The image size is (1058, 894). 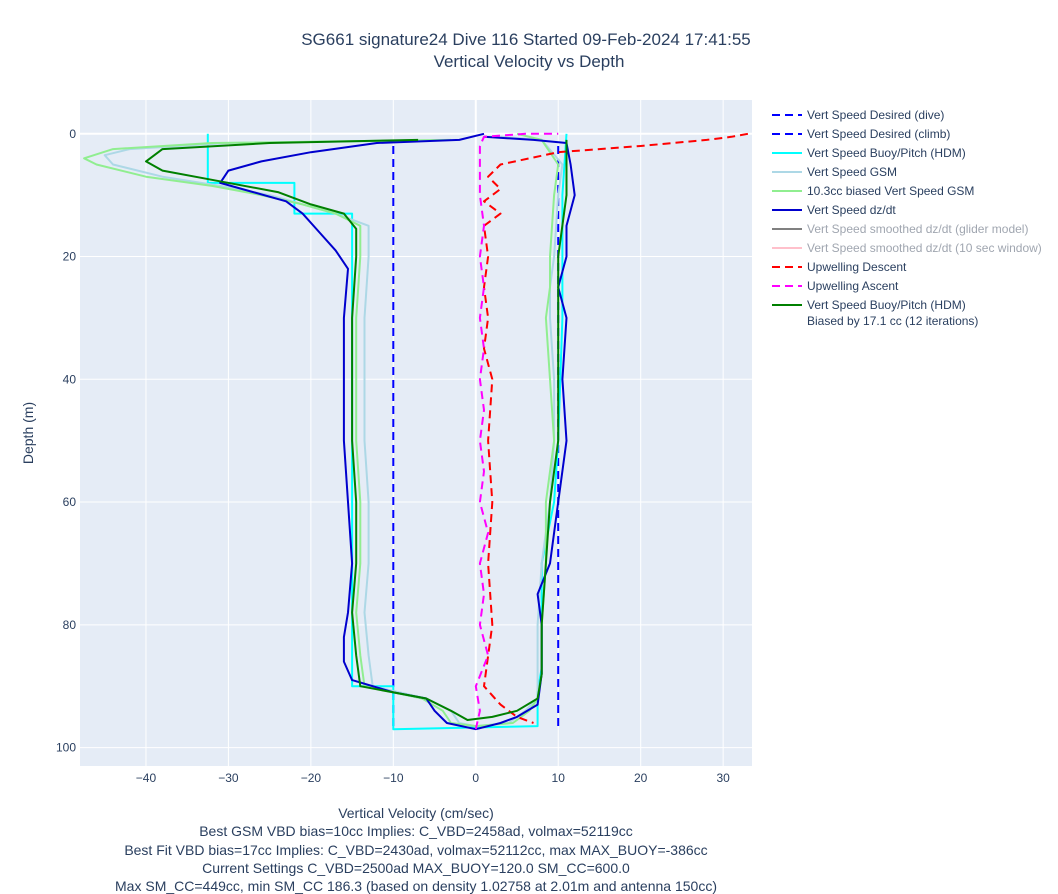 What do you see at coordinates (66, 748) in the screenshot?
I see `y-tick-label: 100` at bounding box center [66, 748].